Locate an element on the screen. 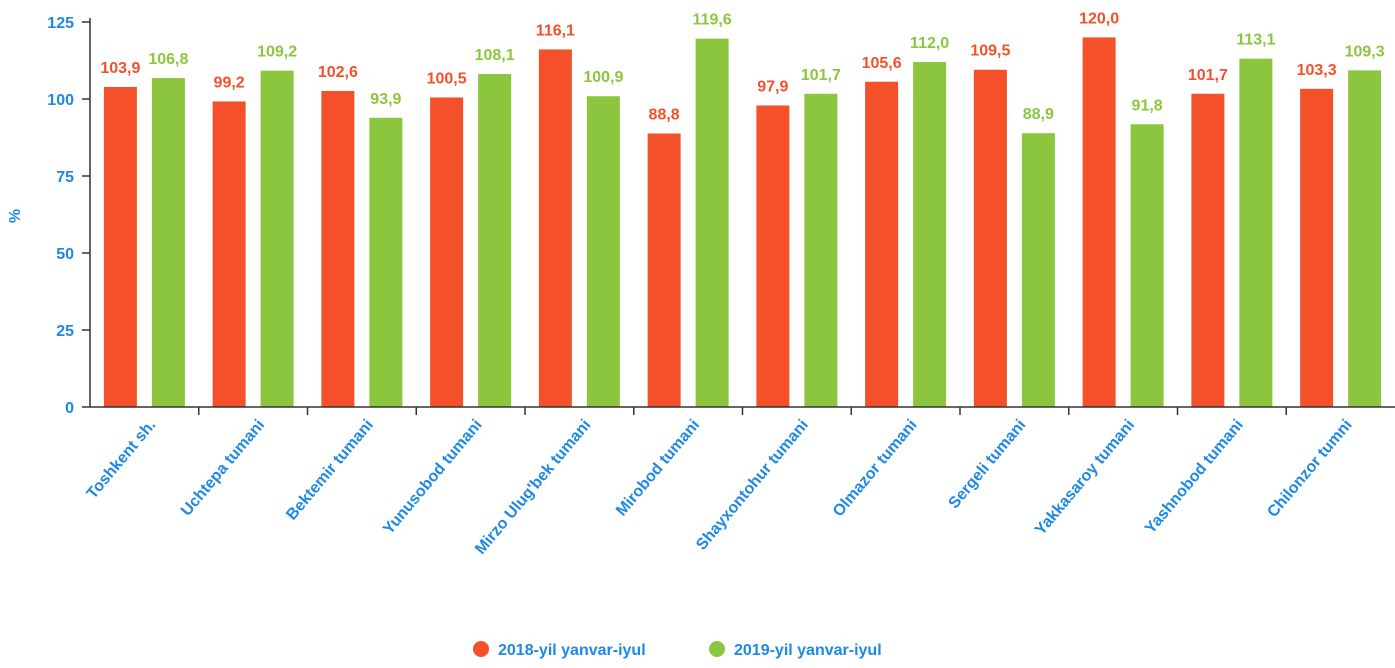  y-axis: 0 25 50 75 100 125 is located at coordinates (69, 216).